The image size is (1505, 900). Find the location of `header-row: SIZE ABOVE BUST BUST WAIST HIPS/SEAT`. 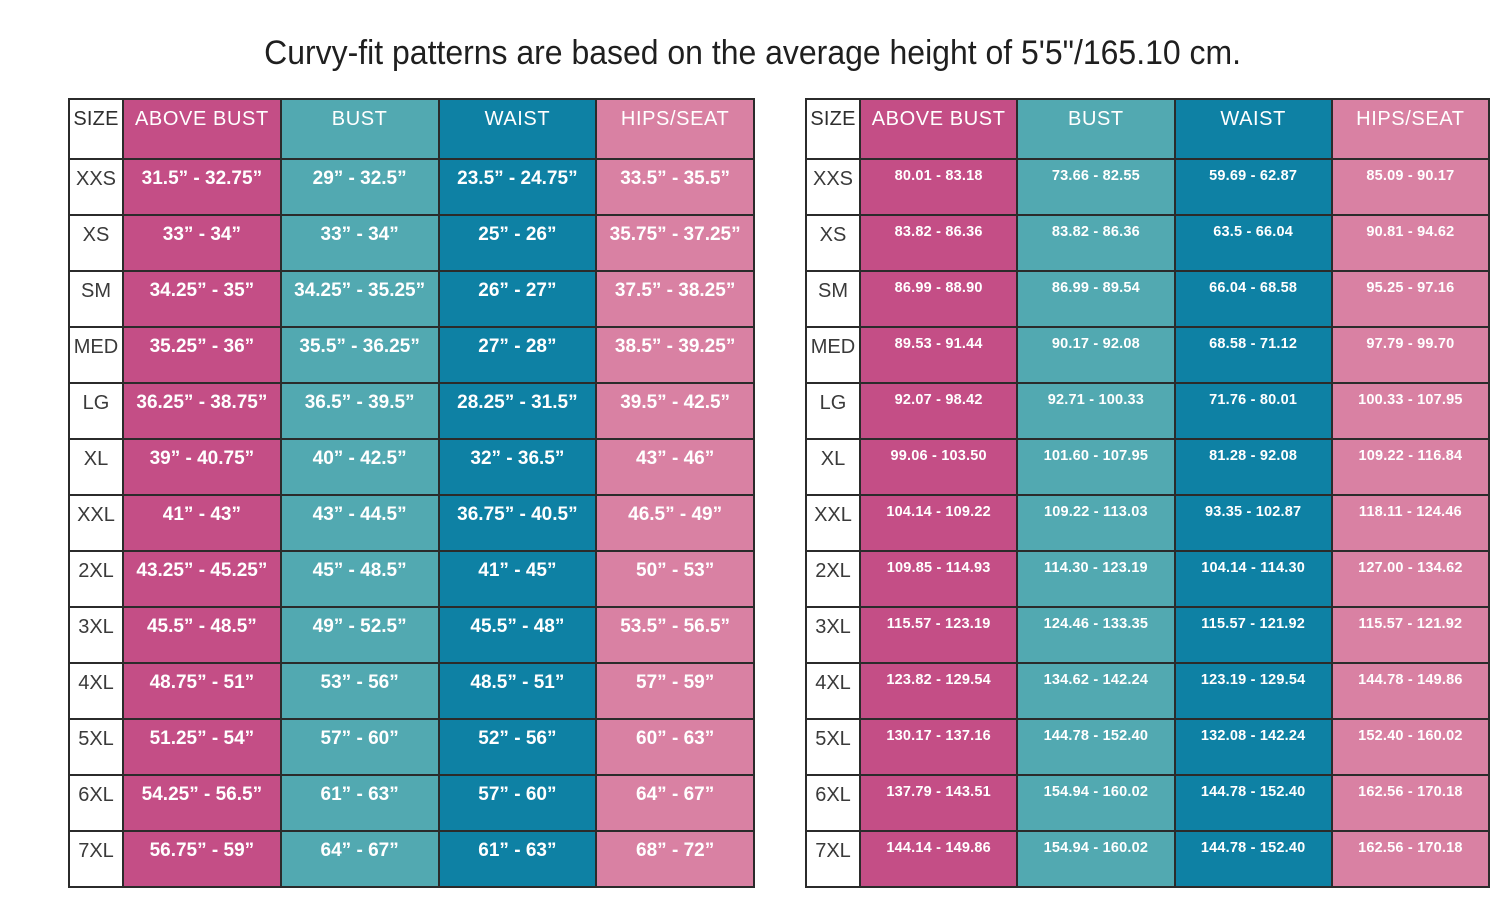

header-row: SIZE ABOVE BUST BUST WAIST HIPS/SEAT is located at coordinates (411, 129).